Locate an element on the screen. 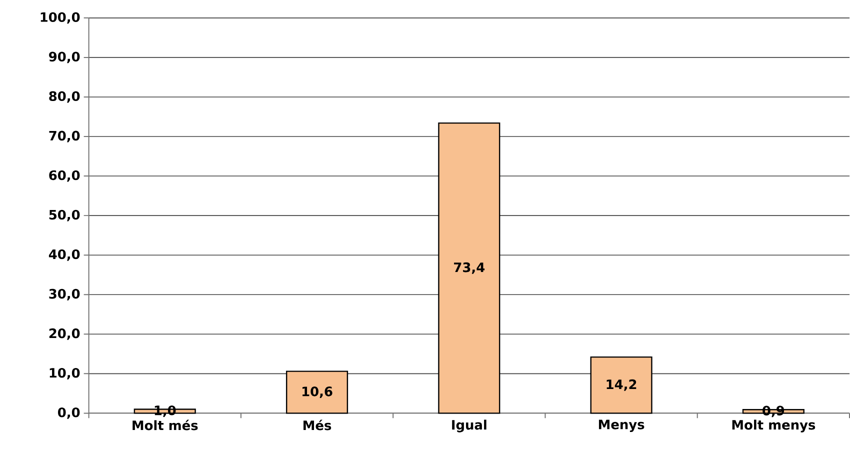  y-tick-label: 60,0 is located at coordinates (64, 176).